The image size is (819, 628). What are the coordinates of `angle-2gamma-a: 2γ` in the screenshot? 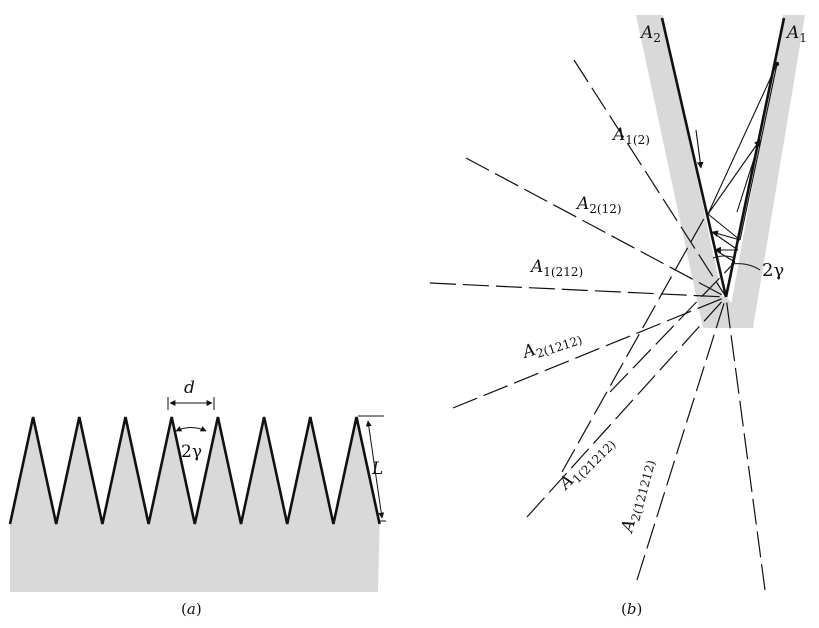 It's located at (191, 443).